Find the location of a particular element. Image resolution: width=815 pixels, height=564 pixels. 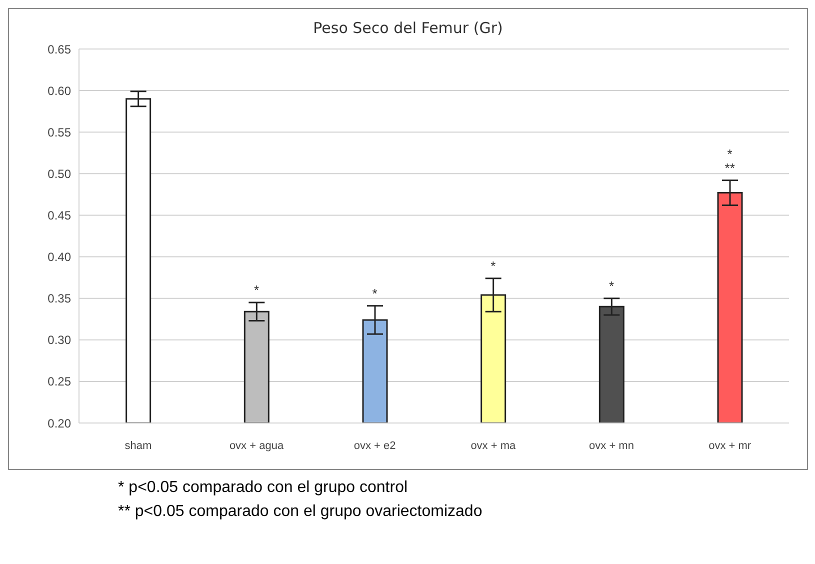

x-tick-label: ovx + e2 is located at coordinates (375, 446).